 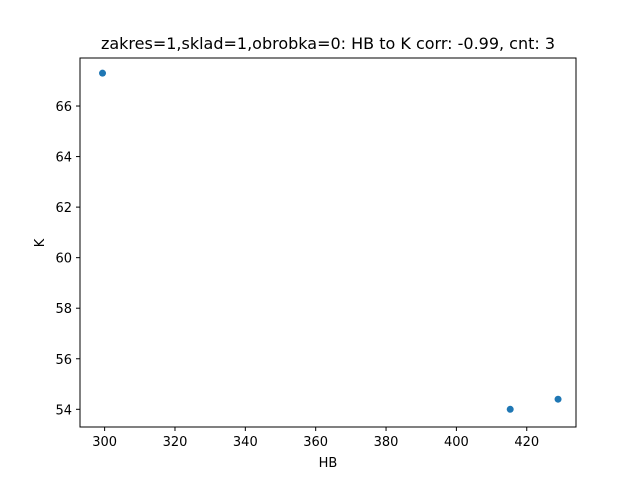 What do you see at coordinates (63, 158) in the screenshot?
I see `y-tick-label: 64` at bounding box center [63, 158].